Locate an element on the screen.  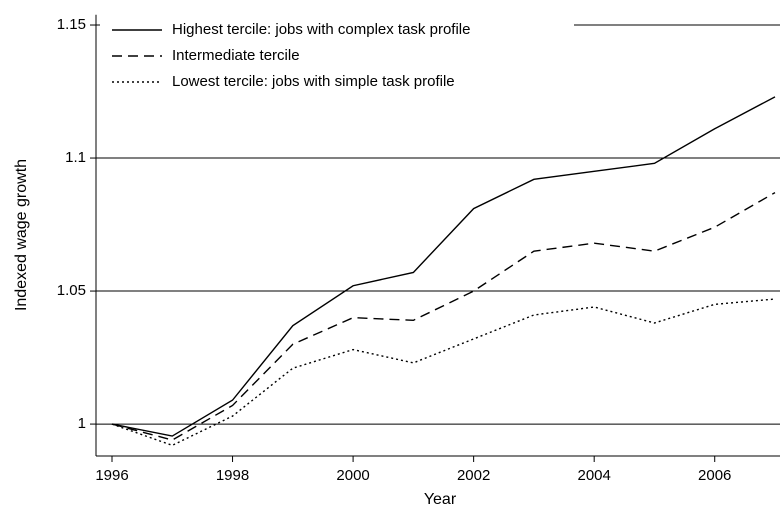
y-tick-label: 1.1 is located at coordinates (75, 157).